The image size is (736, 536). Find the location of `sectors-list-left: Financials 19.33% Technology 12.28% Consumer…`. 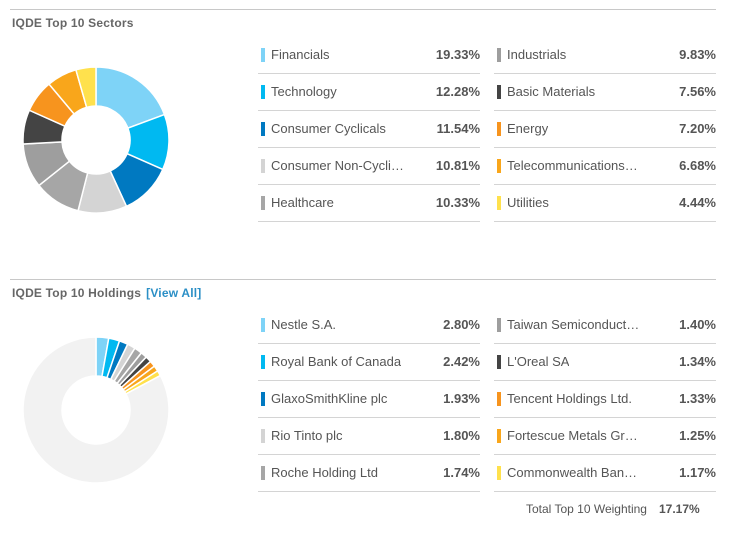

sectors-list-left: Financials 19.33% Technology 12.28% Consumer… is located at coordinates (369, 129).